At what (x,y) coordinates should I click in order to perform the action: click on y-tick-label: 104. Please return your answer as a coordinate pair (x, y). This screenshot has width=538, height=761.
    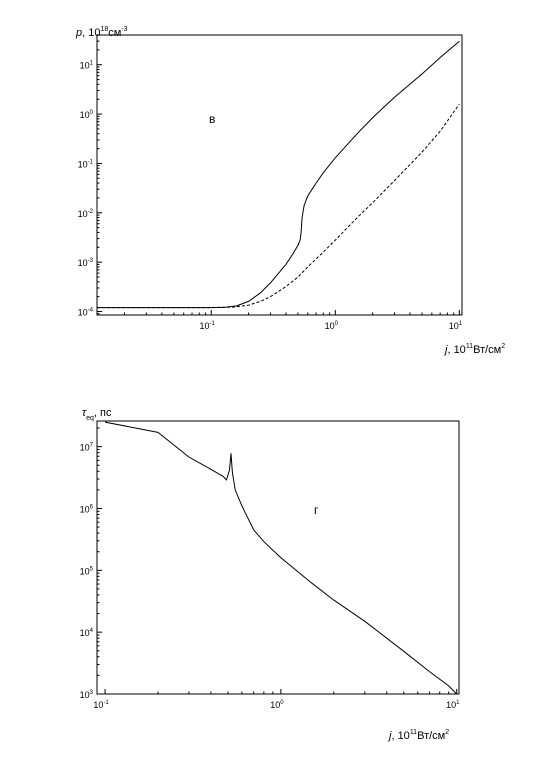
    Looking at the image, I should click on (87, 633).